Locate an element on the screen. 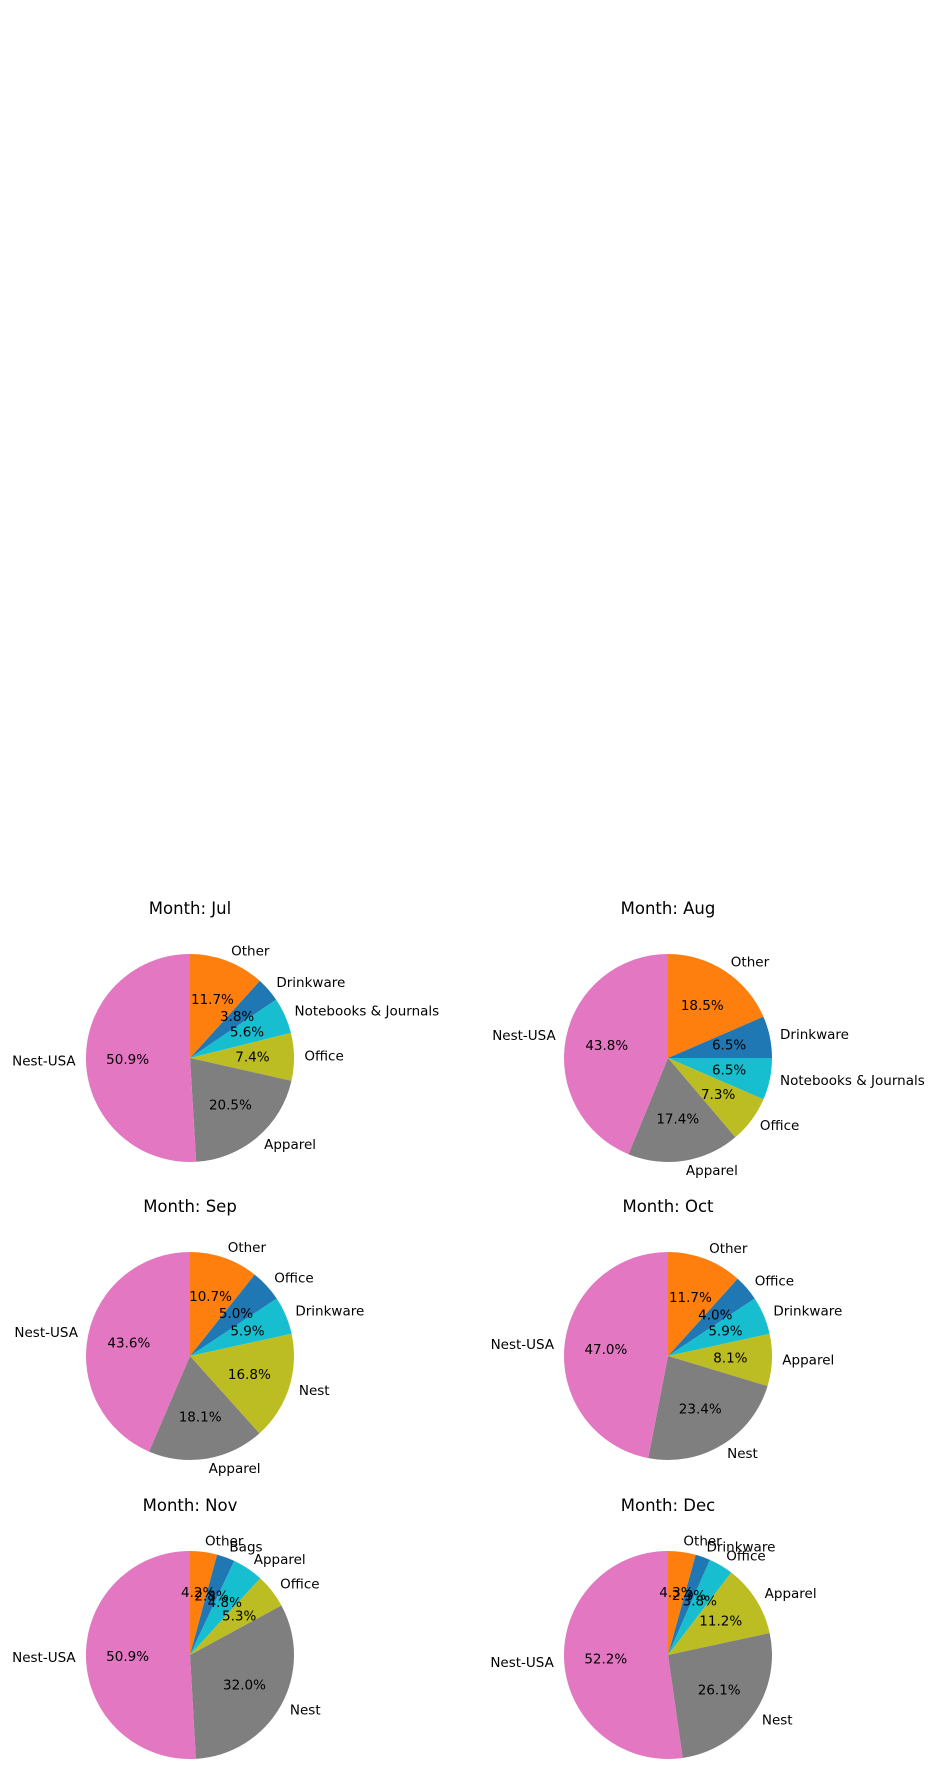 Image resolution: width=937 pixels, height=1790 pixels. pct-label: 18.5% is located at coordinates (702, 1006).